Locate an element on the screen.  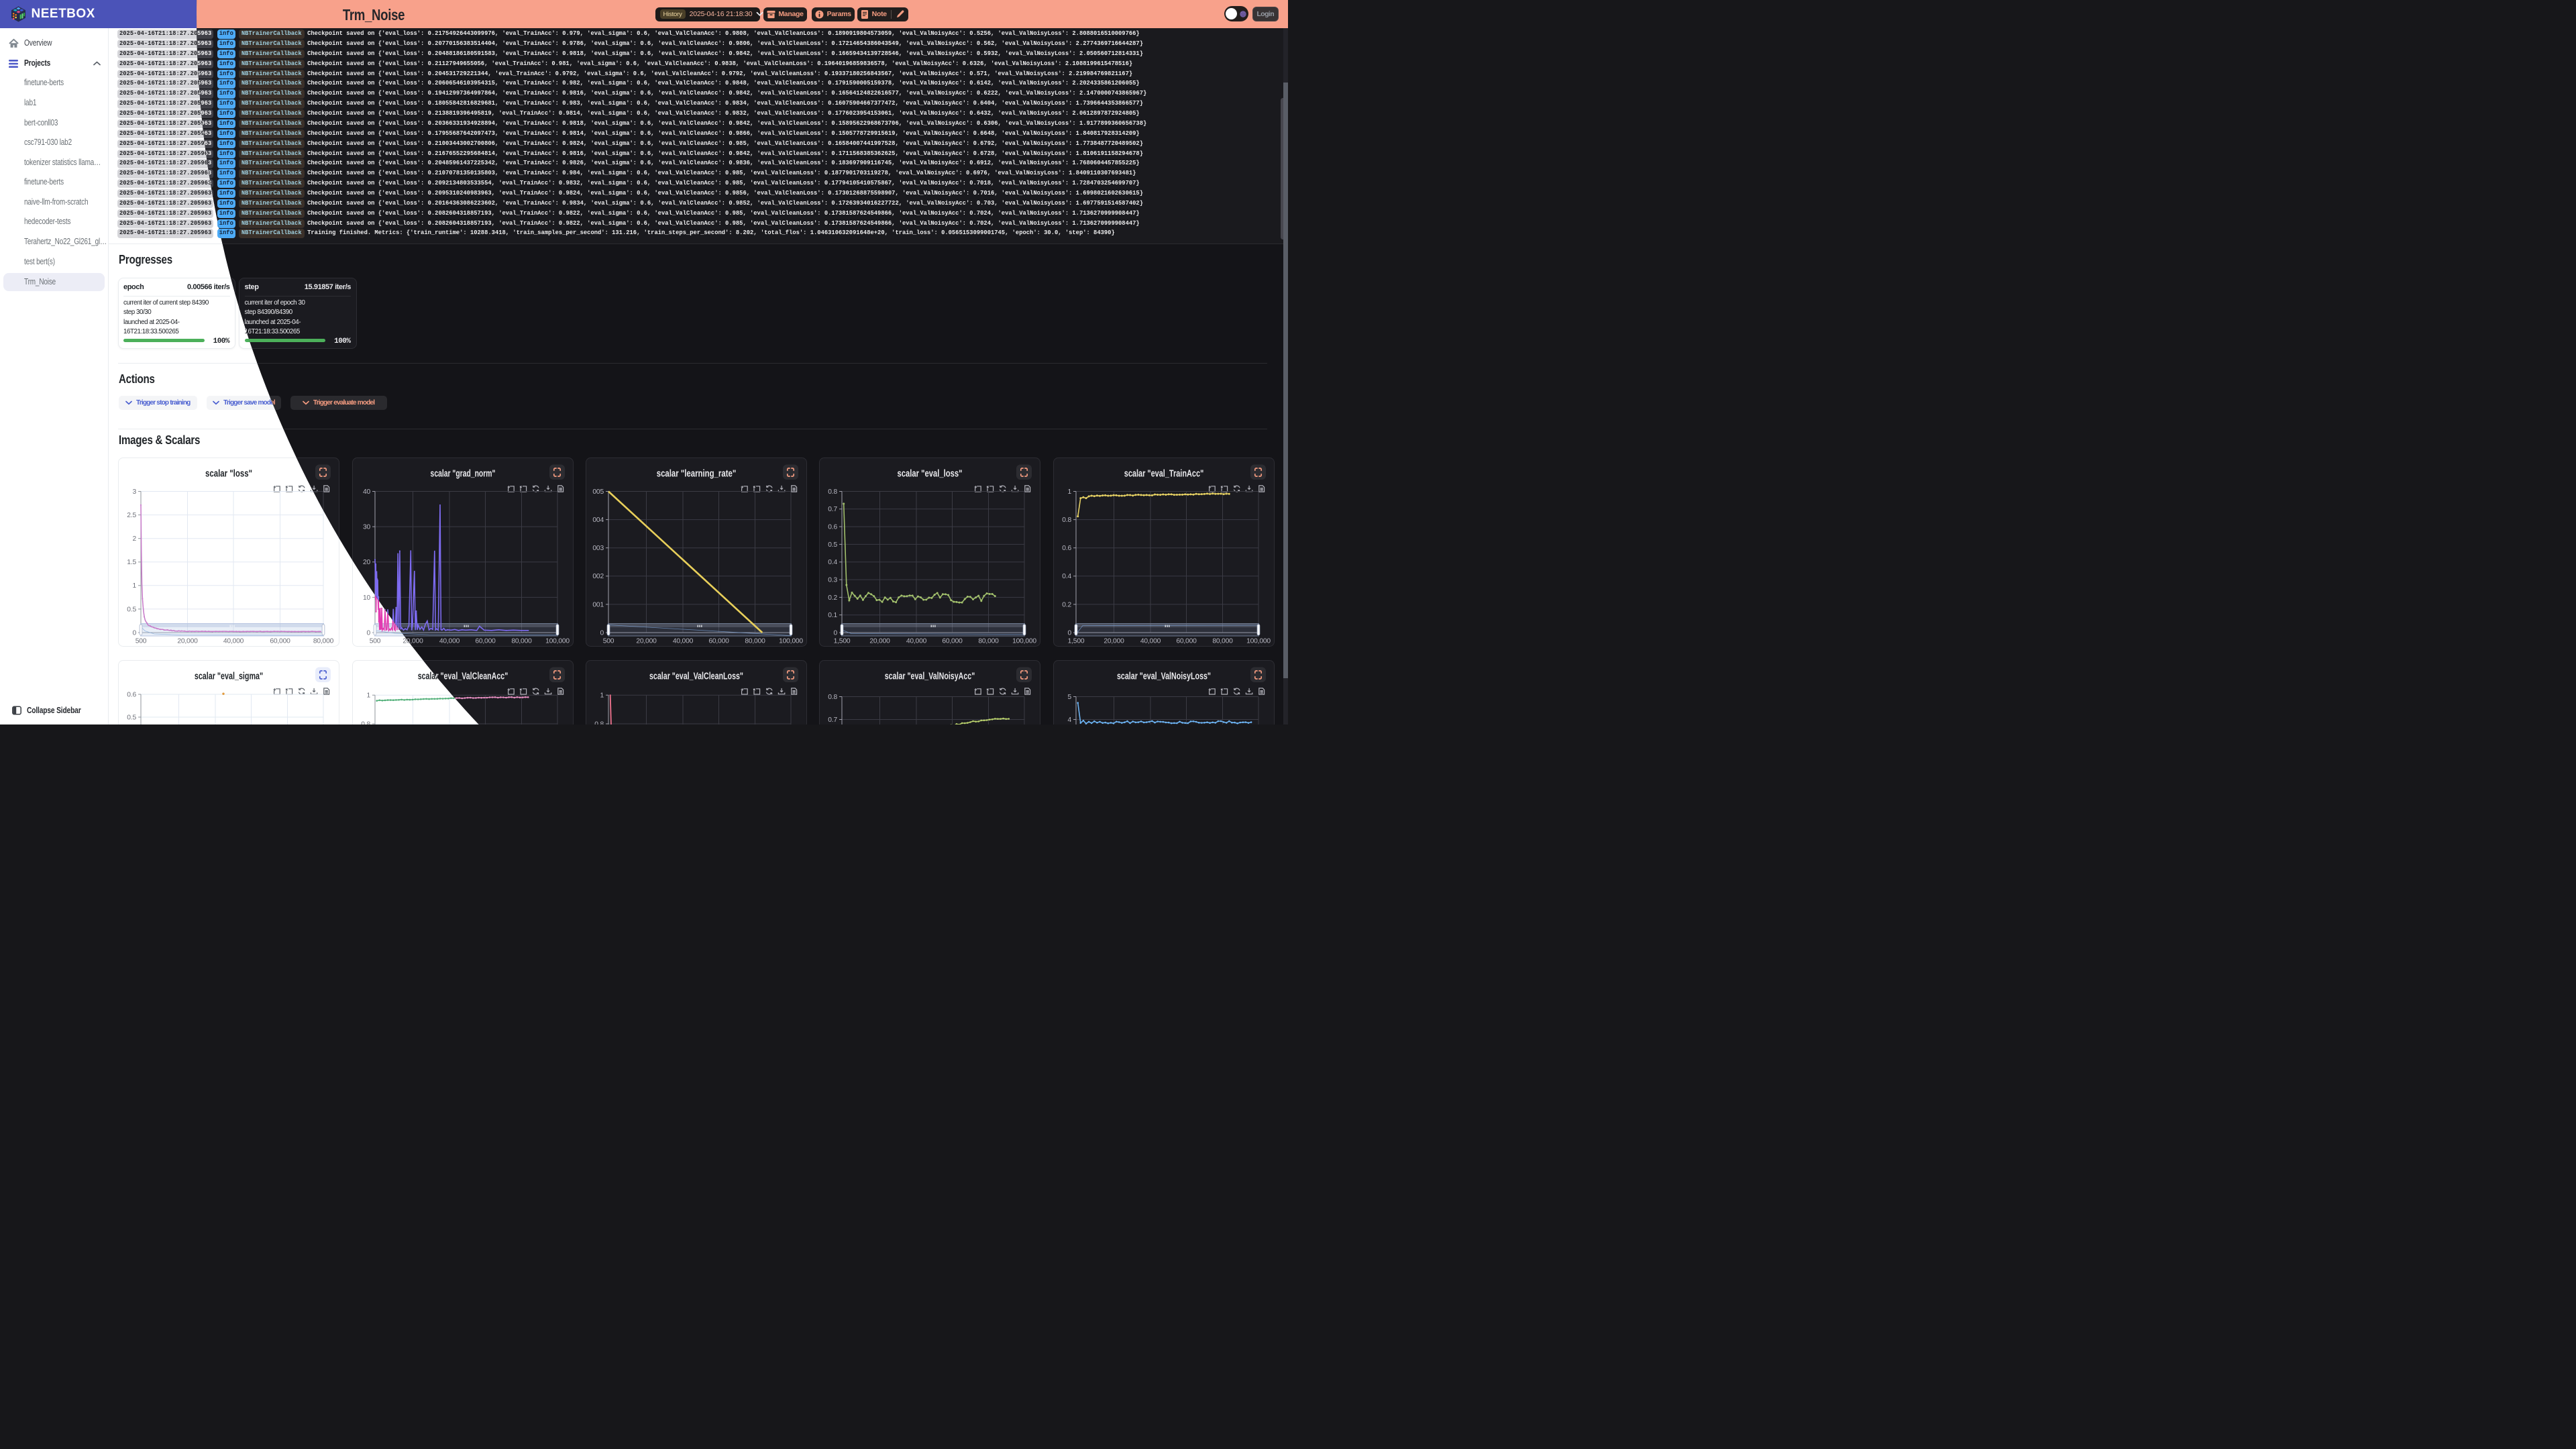
svg-text: 3 is located at coordinates (134, 491).